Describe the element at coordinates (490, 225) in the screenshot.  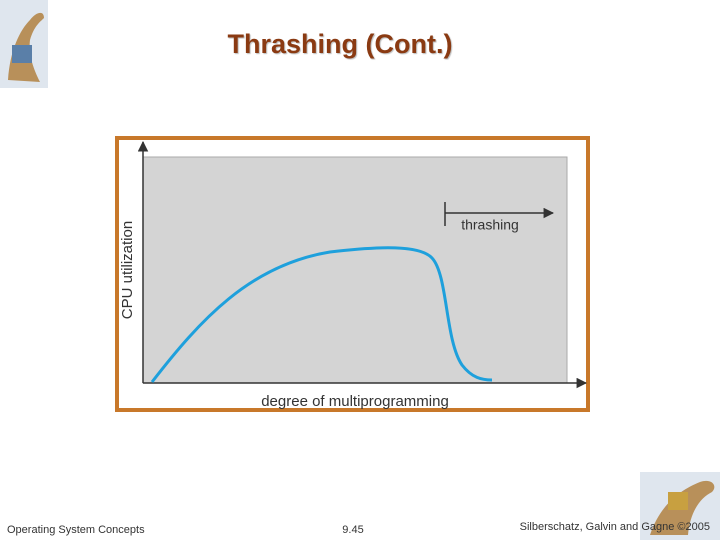
I see `annotation: thrashing` at that location.